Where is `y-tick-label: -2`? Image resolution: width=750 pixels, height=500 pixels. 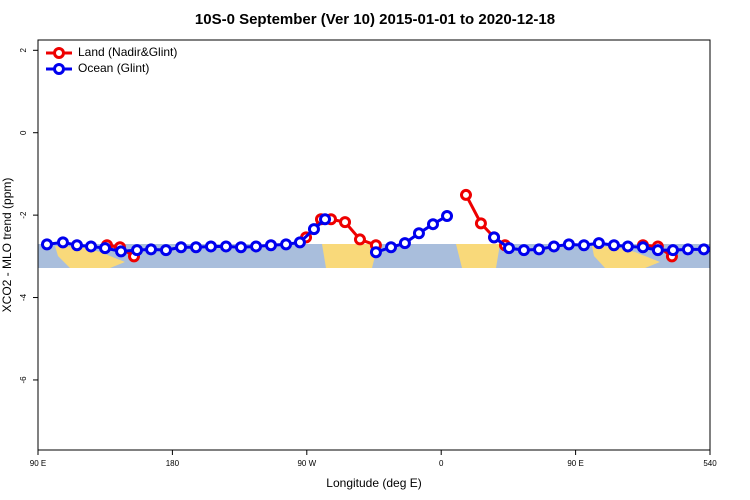
y-tick-label: -2 is located at coordinates (23, 215).